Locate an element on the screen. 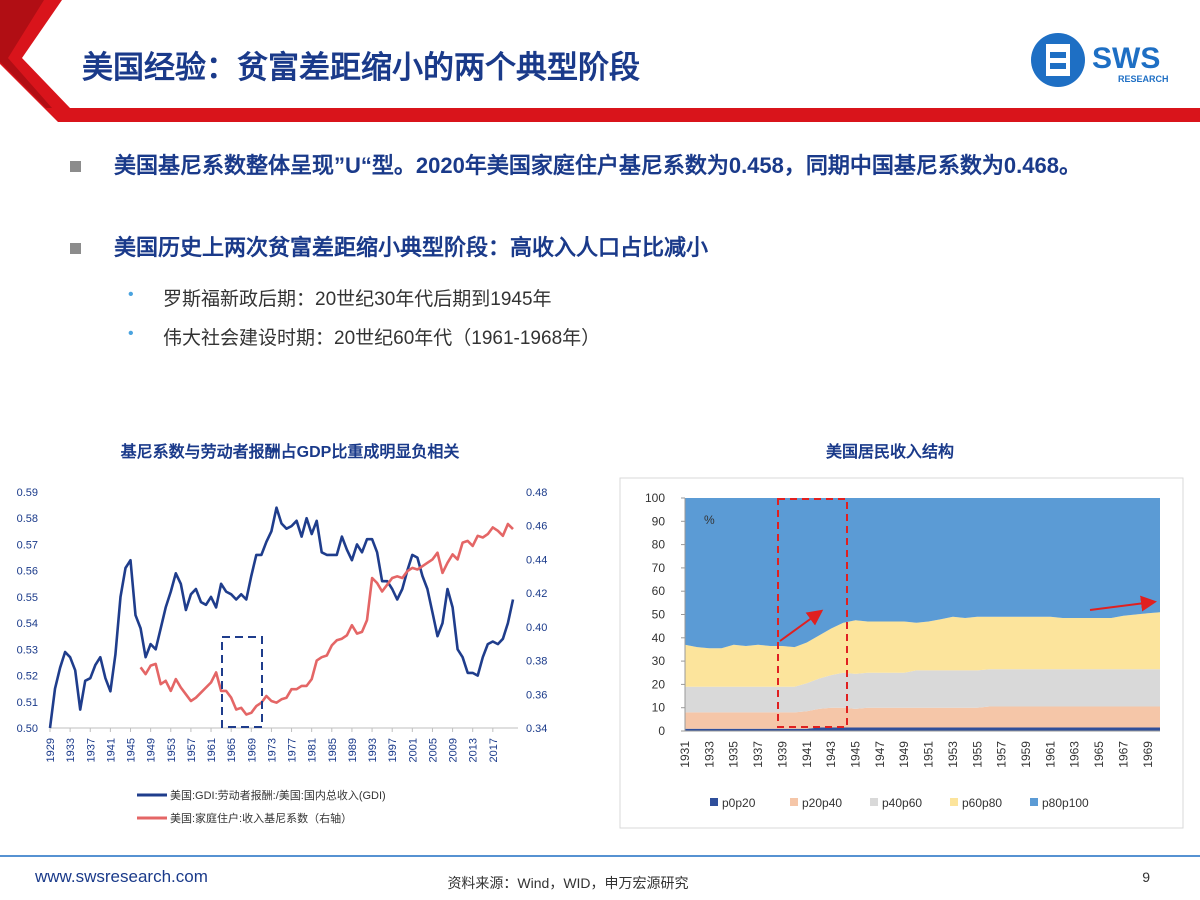 The height and width of the screenshot is (900, 1200). x-tick-label: 1997 is located at coordinates (393, 750).